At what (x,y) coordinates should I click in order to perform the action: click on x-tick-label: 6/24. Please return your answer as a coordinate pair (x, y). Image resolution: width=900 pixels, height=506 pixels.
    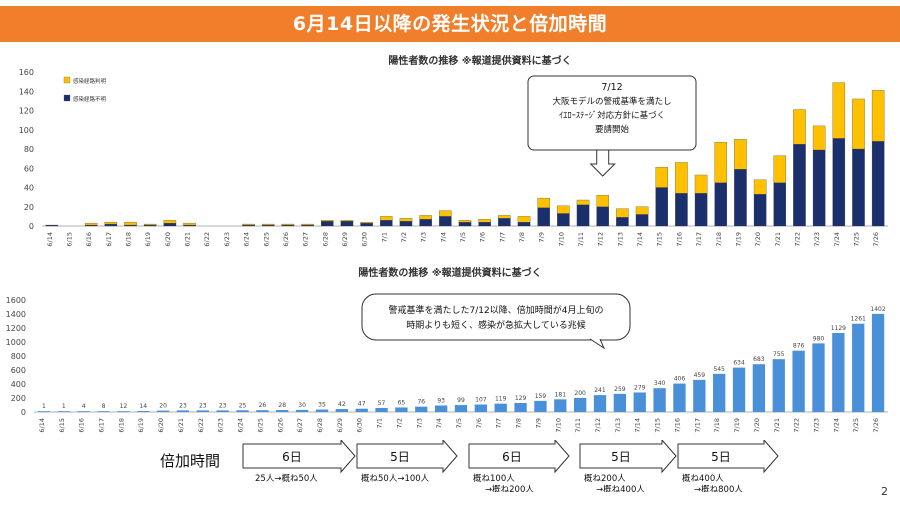
    Looking at the image, I should click on (247, 239).